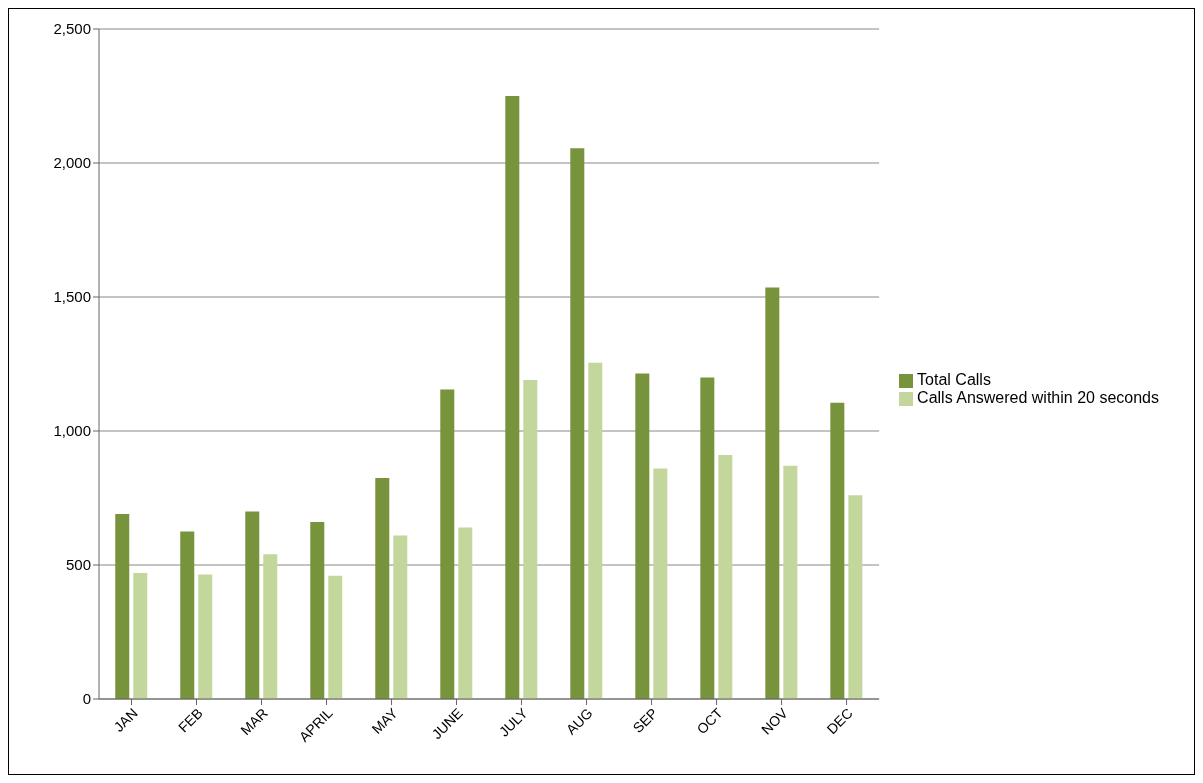  What do you see at coordinates (72, 431) in the screenshot?
I see `y-tick-label: 1,000` at bounding box center [72, 431].